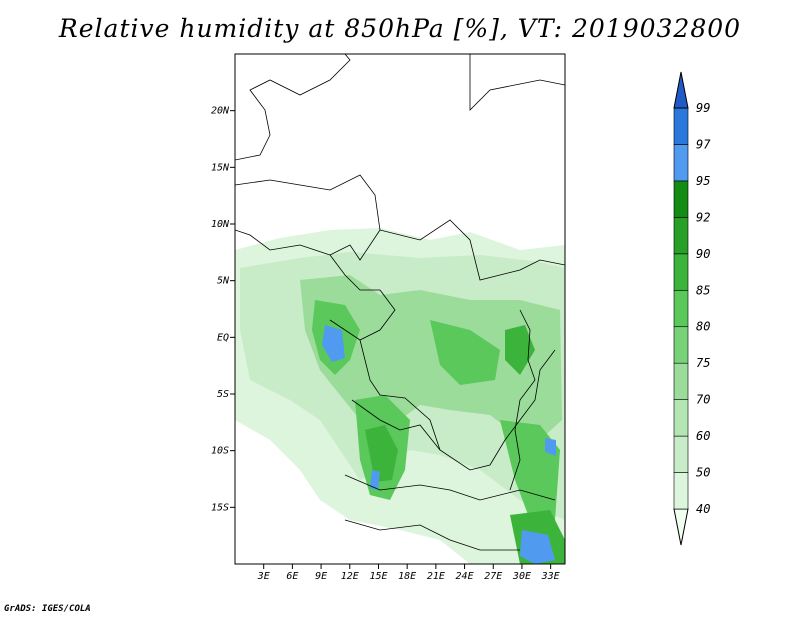 The image size is (800, 618). What do you see at coordinates (681, 527) in the screenshot?
I see `colorbar-lower-extension` at bounding box center [681, 527].